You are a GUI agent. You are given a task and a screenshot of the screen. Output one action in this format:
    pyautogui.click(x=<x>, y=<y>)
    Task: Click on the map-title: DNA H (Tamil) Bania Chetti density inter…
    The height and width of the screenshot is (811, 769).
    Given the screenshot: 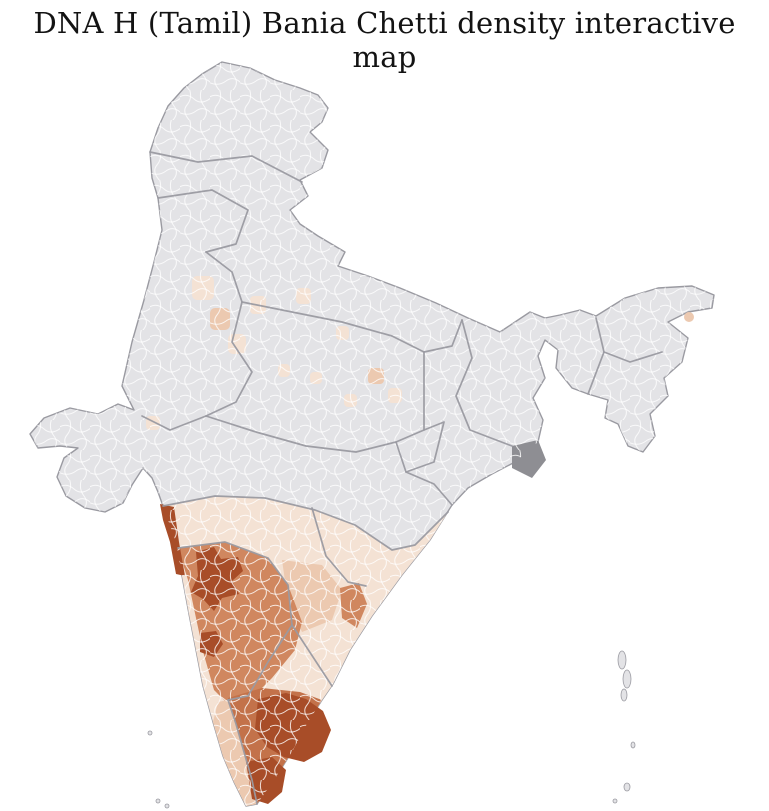 What is the action you would take?
    pyautogui.click(x=384, y=40)
    